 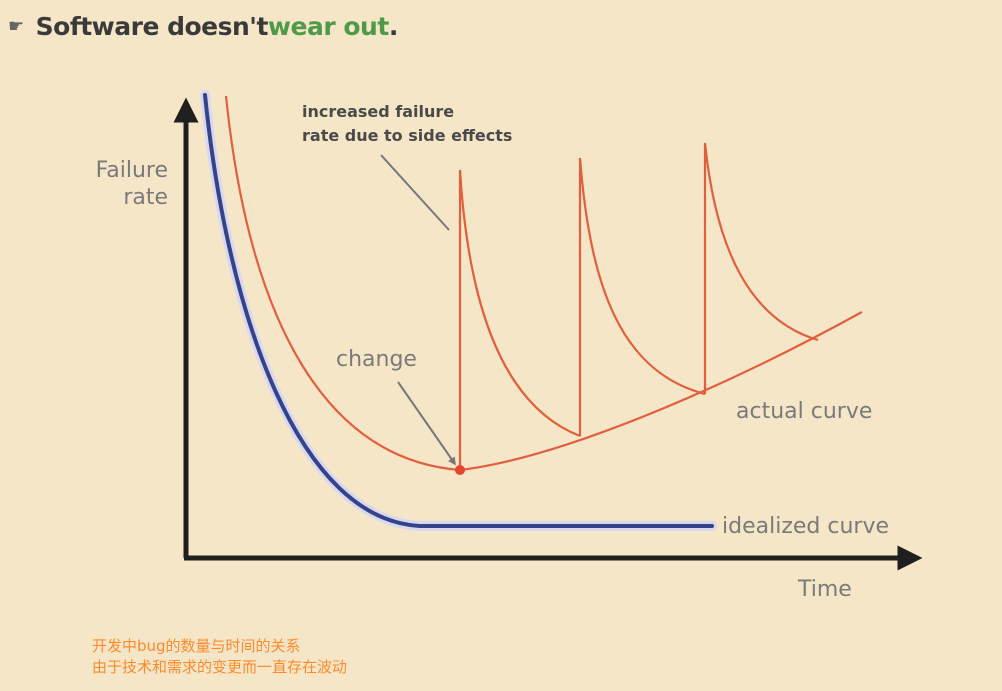 I want to click on annotation-line1: increased failure, so click(x=378, y=111).